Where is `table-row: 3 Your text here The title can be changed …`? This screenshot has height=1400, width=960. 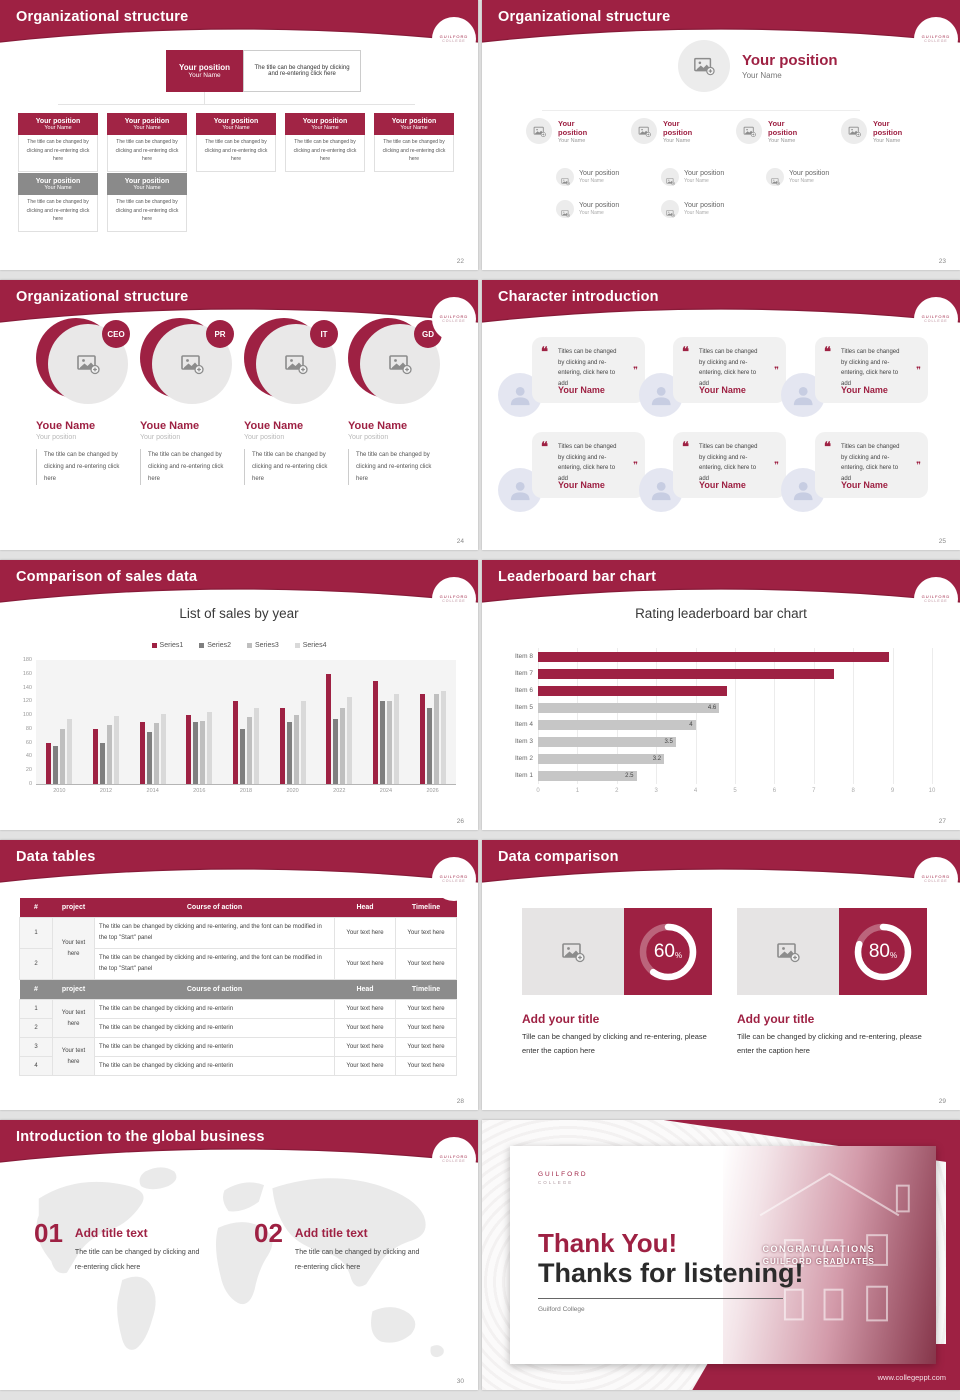 table-row: 3 Your text here The title can be changed … is located at coordinates (238, 1056).